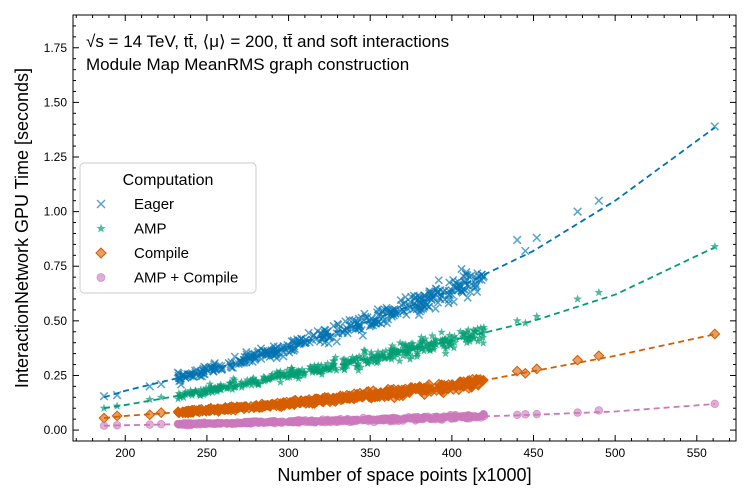  Describe the element at coordinates (101, 204) in the screenshot. I see `legend-marker-eager` at that location.